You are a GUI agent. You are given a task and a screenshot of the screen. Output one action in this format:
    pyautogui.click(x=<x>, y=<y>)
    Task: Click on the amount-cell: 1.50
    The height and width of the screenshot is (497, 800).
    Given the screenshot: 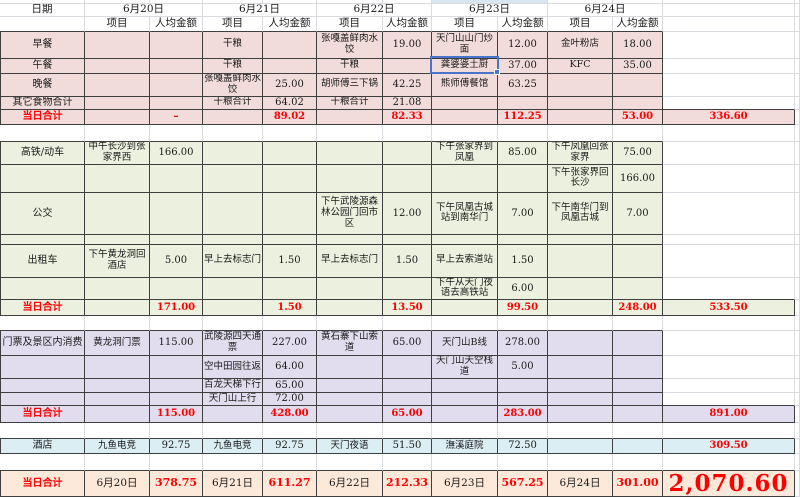 What is the action you would take?
    pyautogui.click(x=523, y=261)
    